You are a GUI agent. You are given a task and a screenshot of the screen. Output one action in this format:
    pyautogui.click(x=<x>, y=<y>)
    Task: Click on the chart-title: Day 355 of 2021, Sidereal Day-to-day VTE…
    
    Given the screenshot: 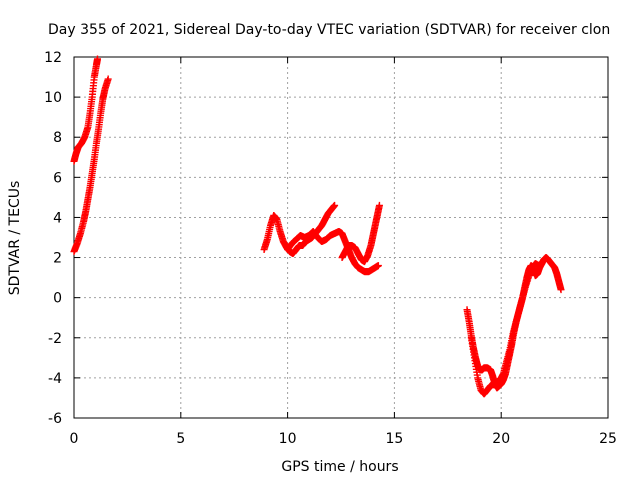 What is the action you would take?
    pyautogui.click(x=329, y=30)
    